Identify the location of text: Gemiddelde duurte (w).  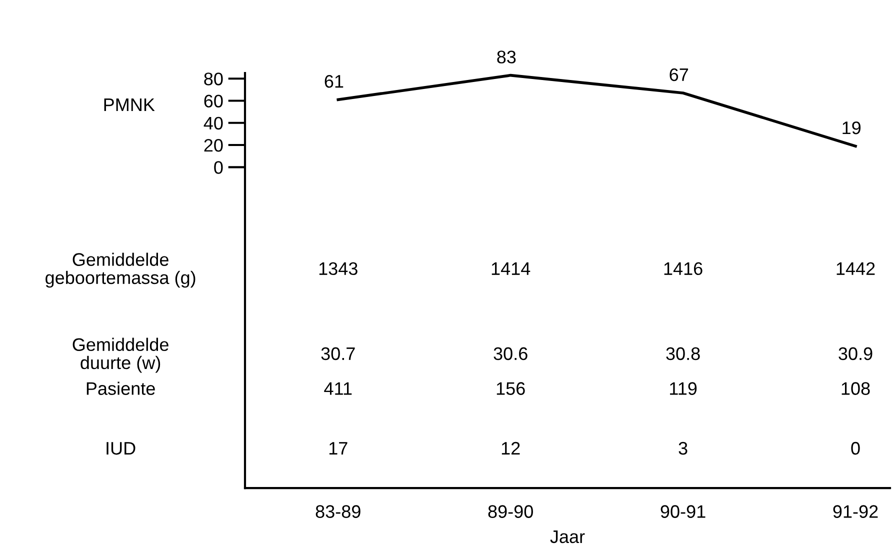
(120, 355).